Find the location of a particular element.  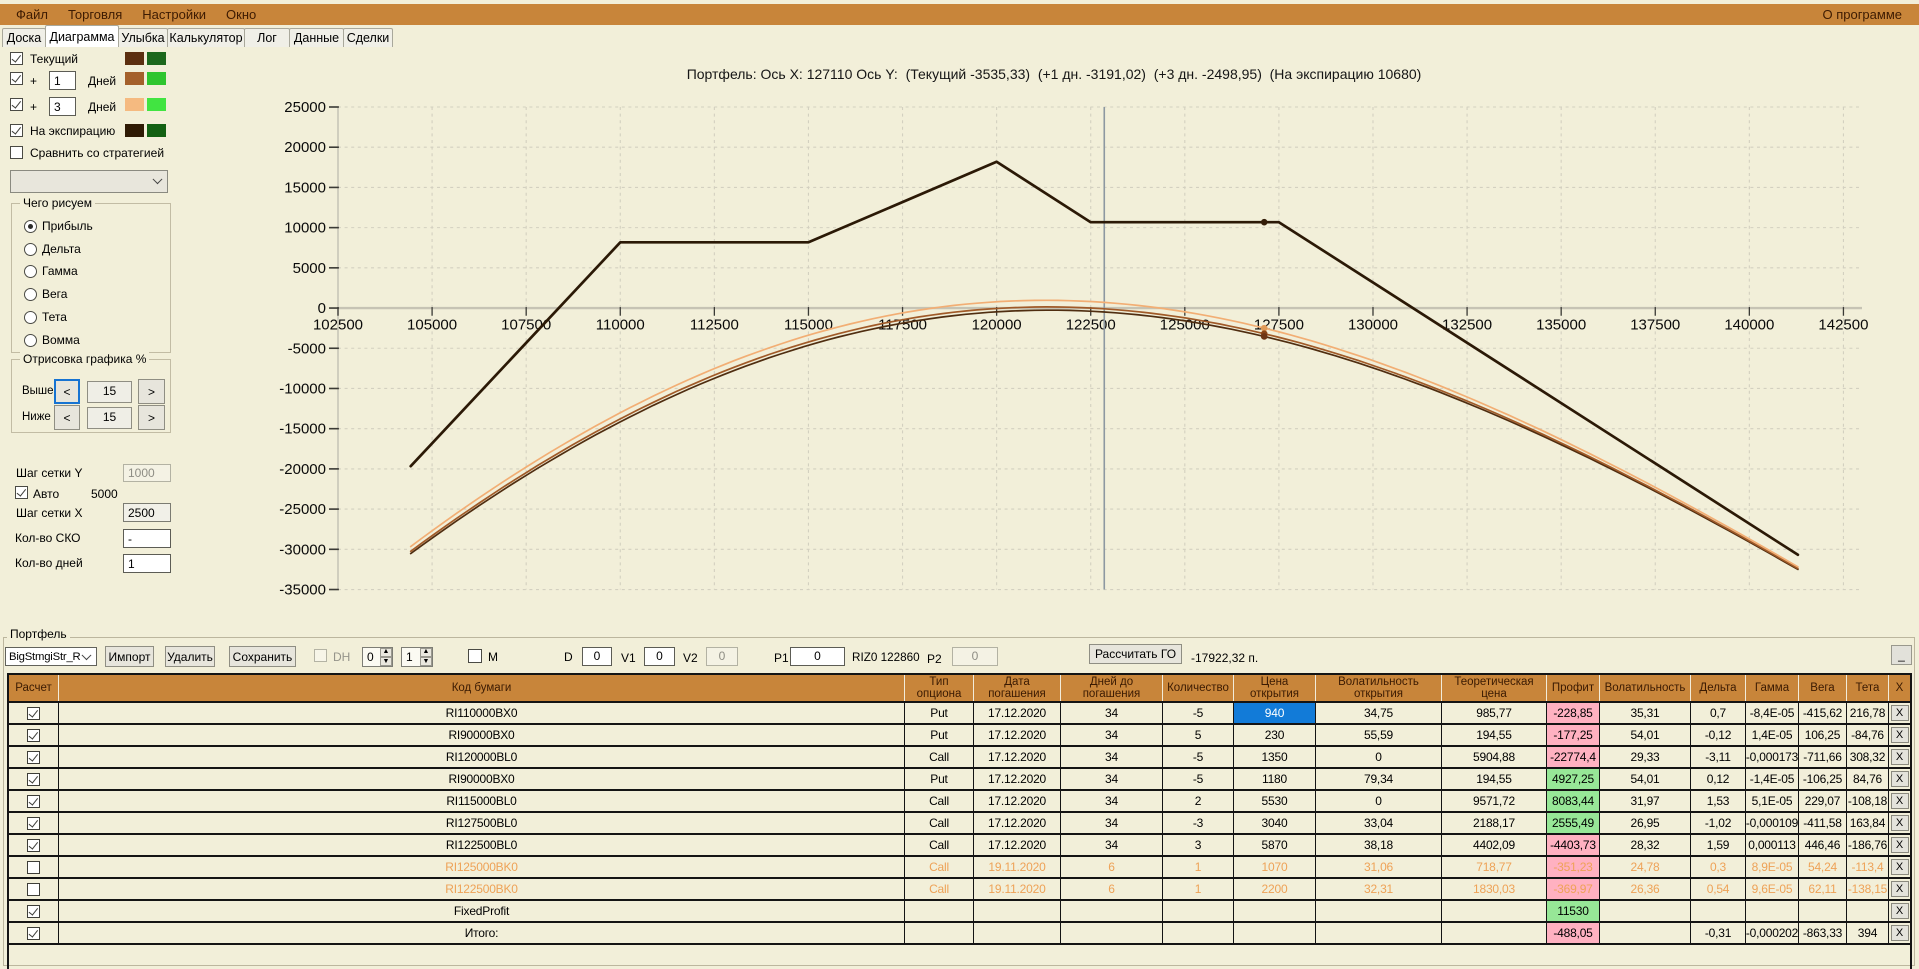

row-cell: 24,78 is located at coordinates (1645, 867).